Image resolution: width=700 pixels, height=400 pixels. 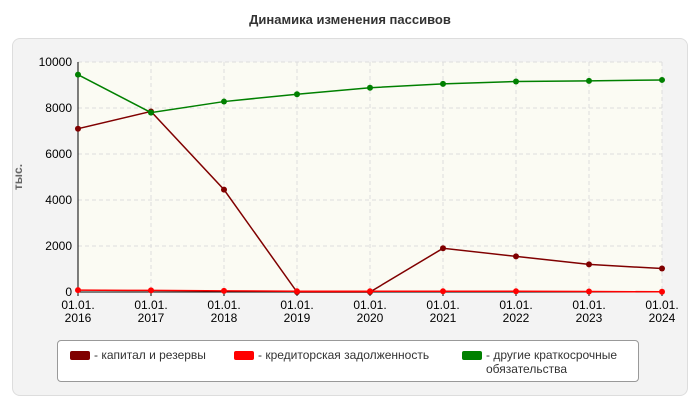 What do you see at coordinates (151, 311) in the screenshot?
I see `x-tick-label: 01.01. 2017` at bounding box center [151, 311].